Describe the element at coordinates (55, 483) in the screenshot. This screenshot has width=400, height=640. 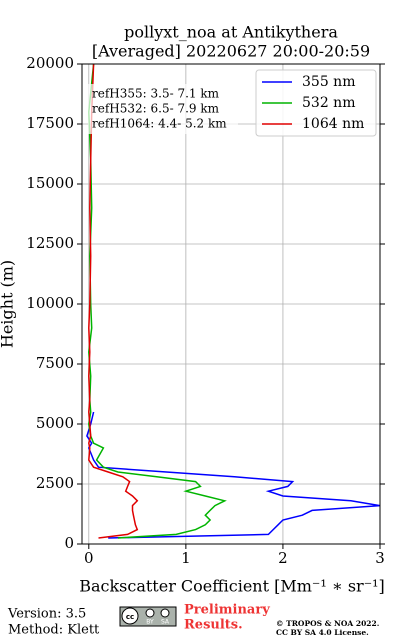
I see `y-tick-label: 2500` at that location.